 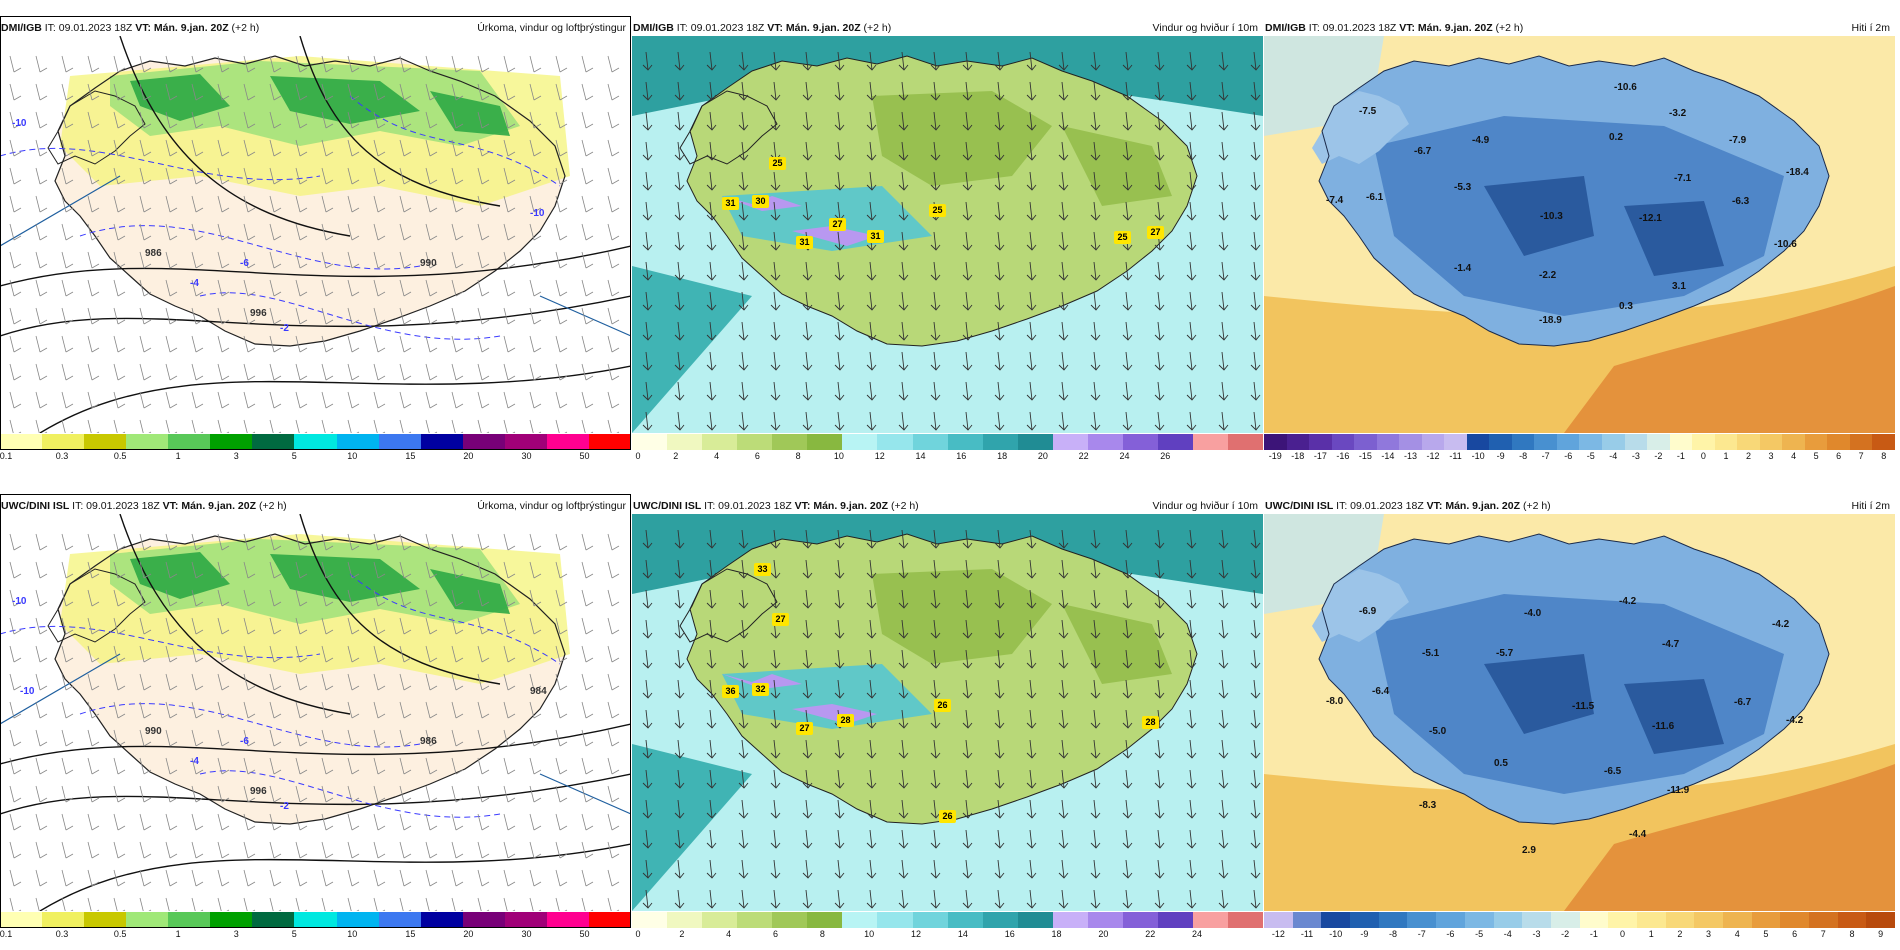 What do you see at coordinates (942, 705) in the screenshot?
I see `gust-max-label: 26` at bounding box center [942, 705].